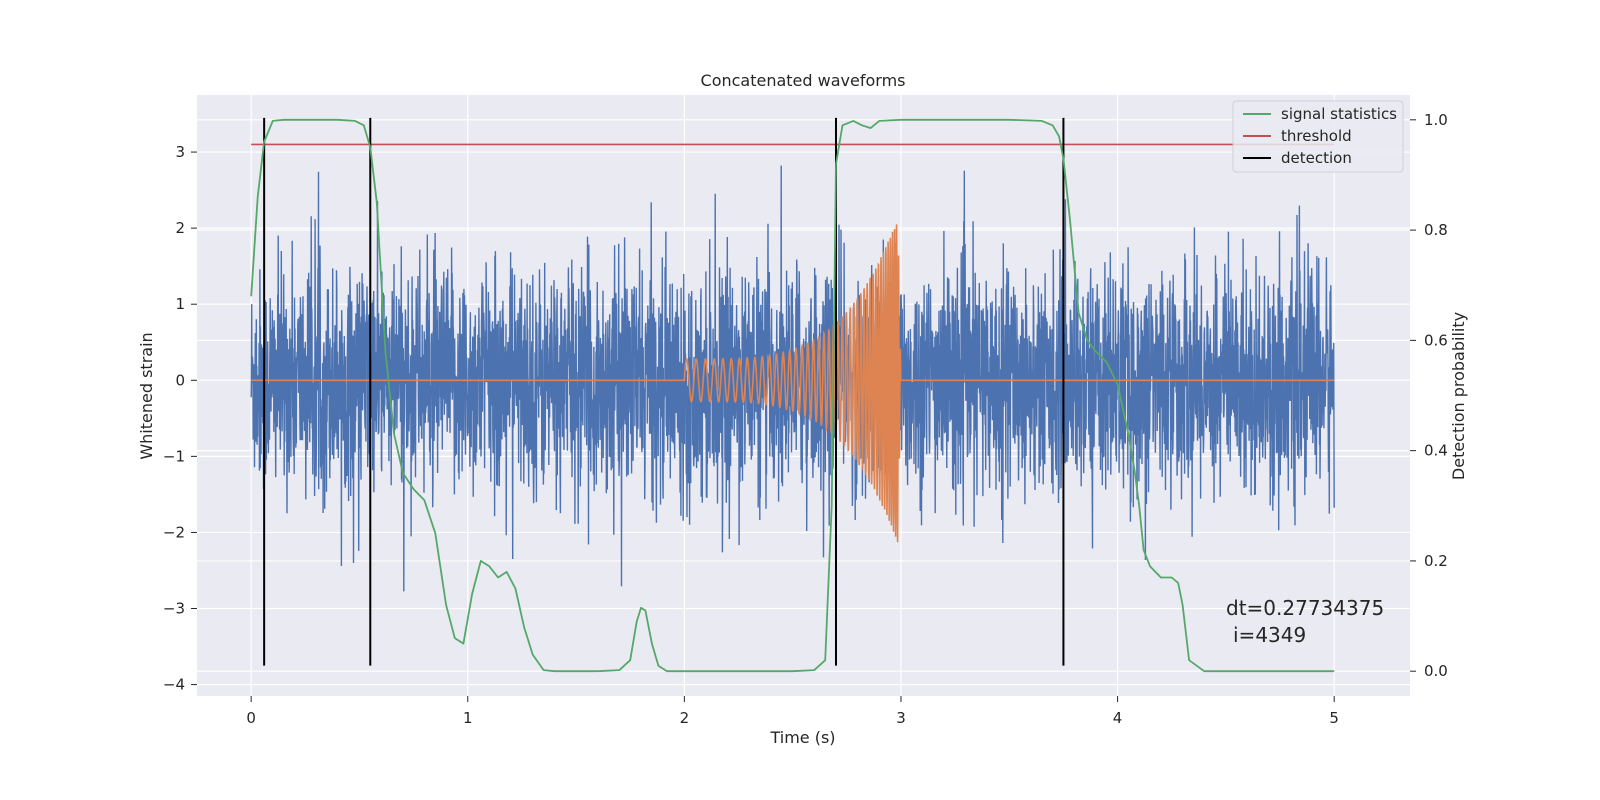  What do you see at coordinates (174, 609) in the screenshot?
I see `y-tick-label: −3` at bounding box center [174, 609].